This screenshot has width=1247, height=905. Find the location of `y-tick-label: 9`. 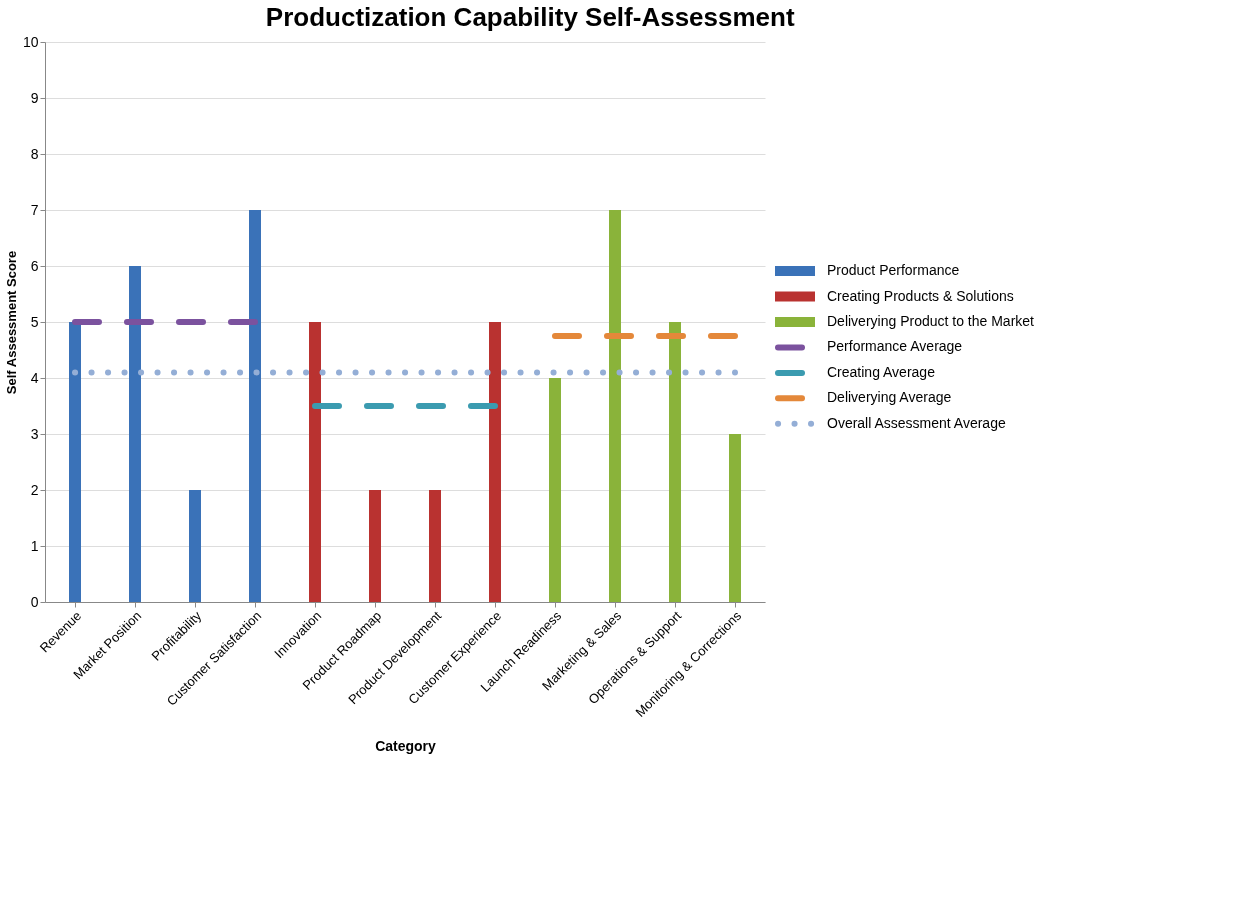

y-tick-label: 9 is located at coordinates (34, 97).